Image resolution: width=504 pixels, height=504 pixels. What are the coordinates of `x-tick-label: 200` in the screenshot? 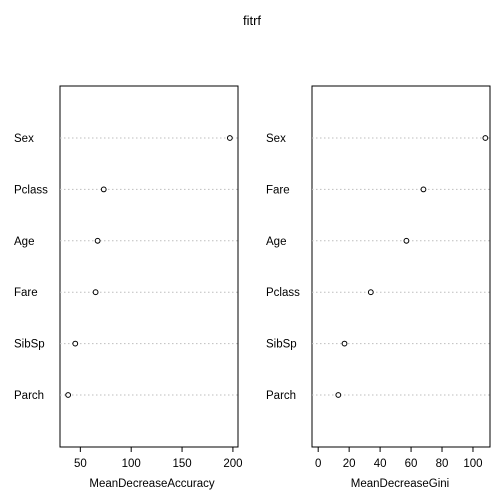 It's located at (232, 464).